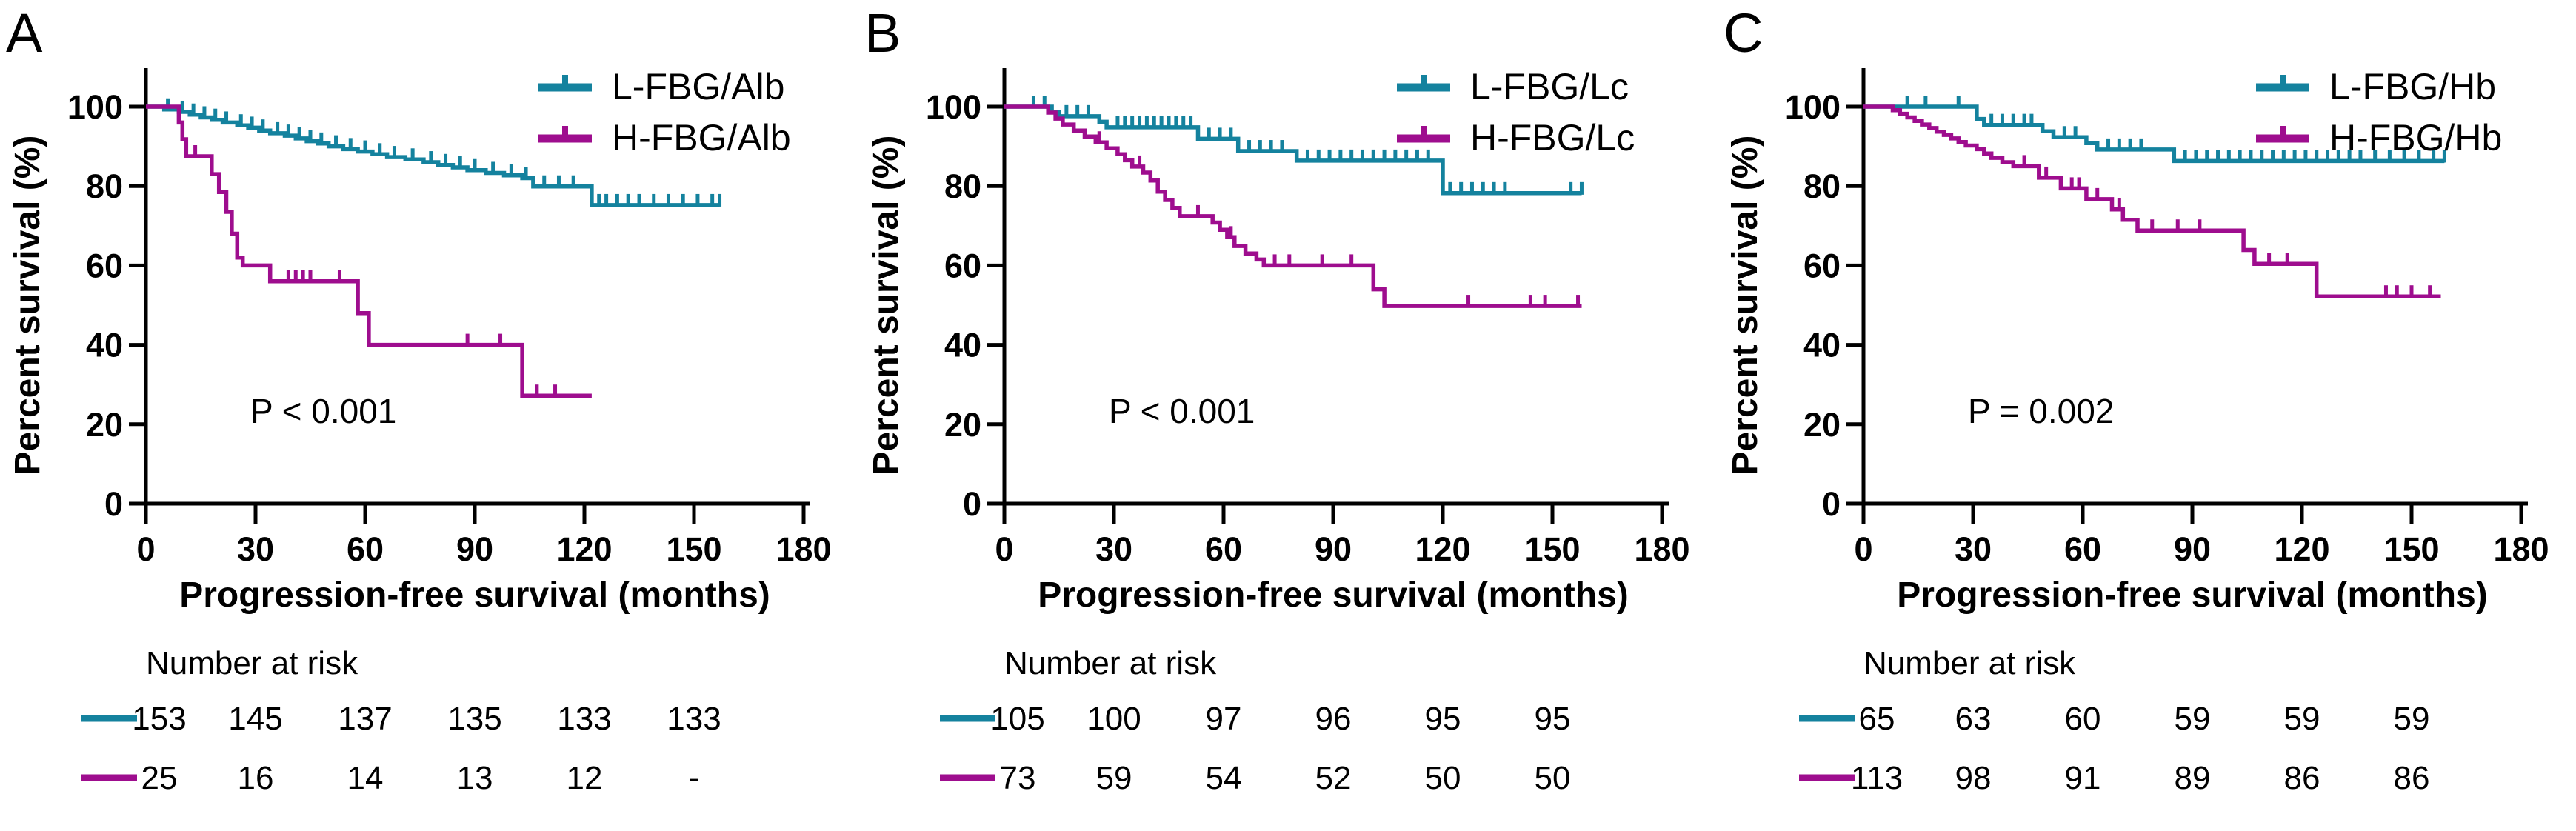 The height and width of the screenshot is (831, 2576). What do you see at coordinates (1018, 778) in the screenshot?
I see `risk-count: 73` at bounding box center [1018, 778].